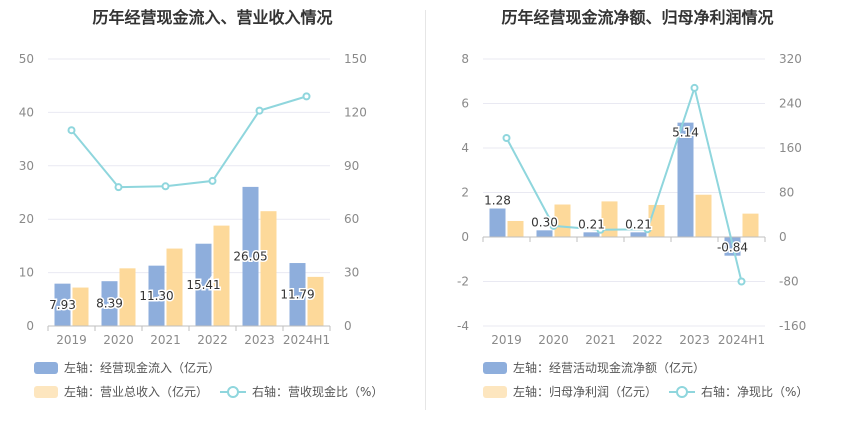 This screenshot has height=437, width=850. What do you see at coordinates (71, 340) in the screenshot?
I see `x-axis-tick-label: 2019` at bounding box center [71, 340].